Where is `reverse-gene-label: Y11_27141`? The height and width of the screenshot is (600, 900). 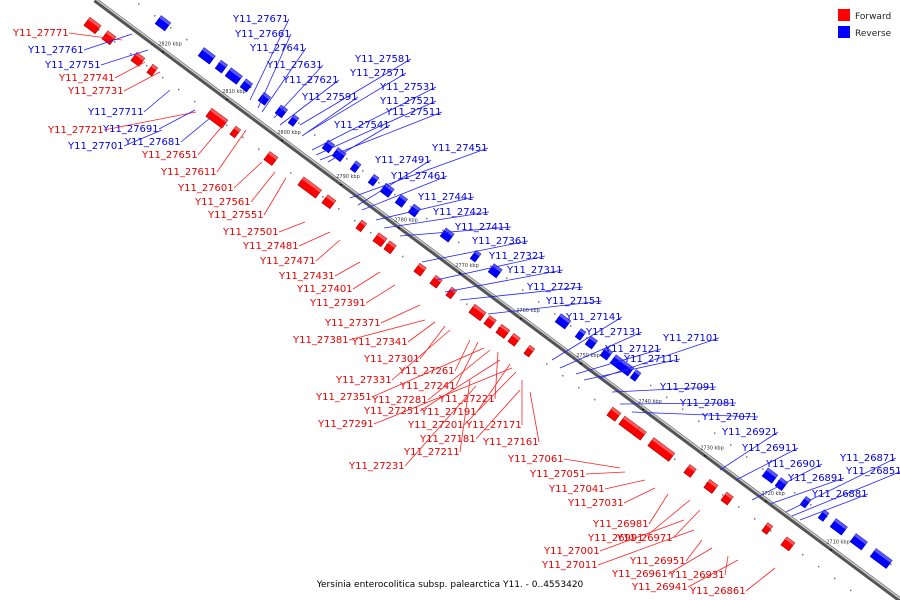 reverse-gene-label: Y11_27141 is located at coordinates (593, 317).